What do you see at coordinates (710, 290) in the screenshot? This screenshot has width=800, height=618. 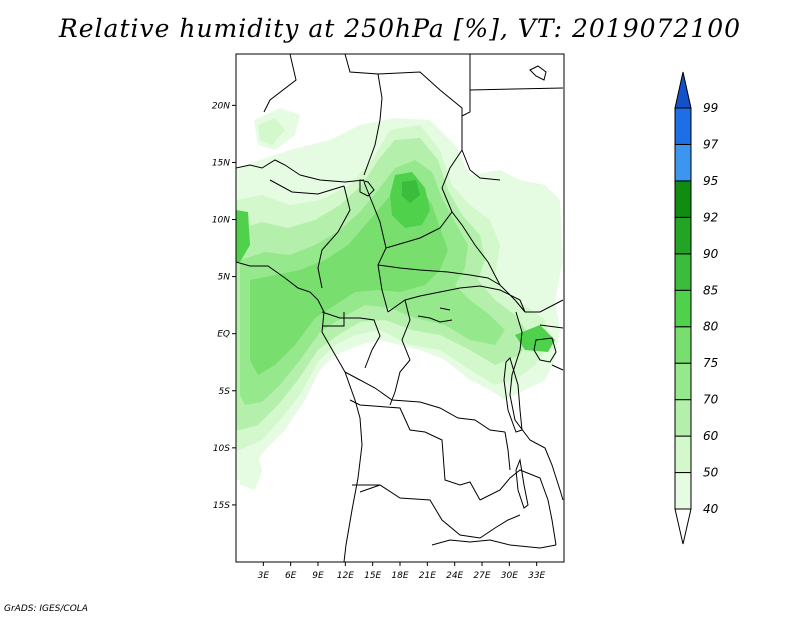 I see `colorbar-label: 85` at bounding box center [710, 290].